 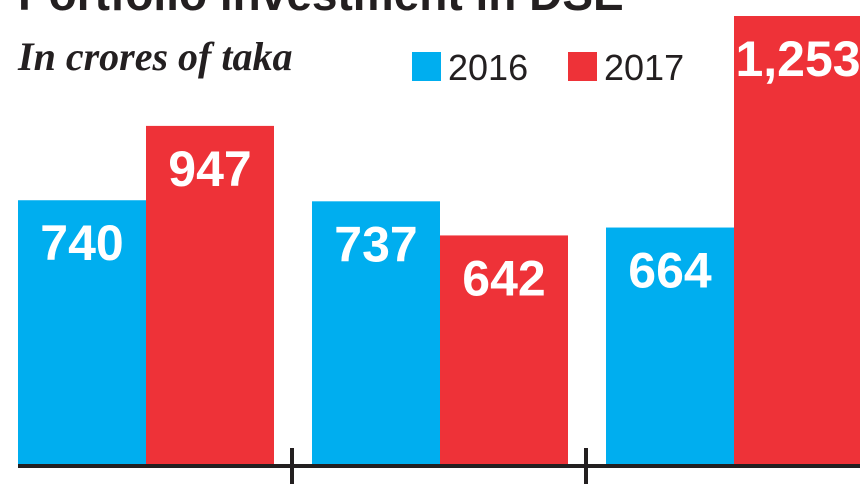 I want to click on legend-label-2016: 2016, so click(x=488, y=67).